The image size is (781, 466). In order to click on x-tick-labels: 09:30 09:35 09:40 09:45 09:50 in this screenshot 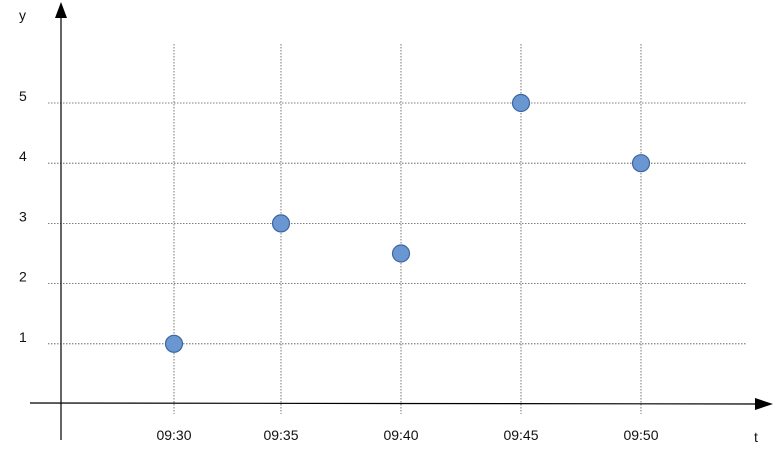, I will do `click(407, 435)`.